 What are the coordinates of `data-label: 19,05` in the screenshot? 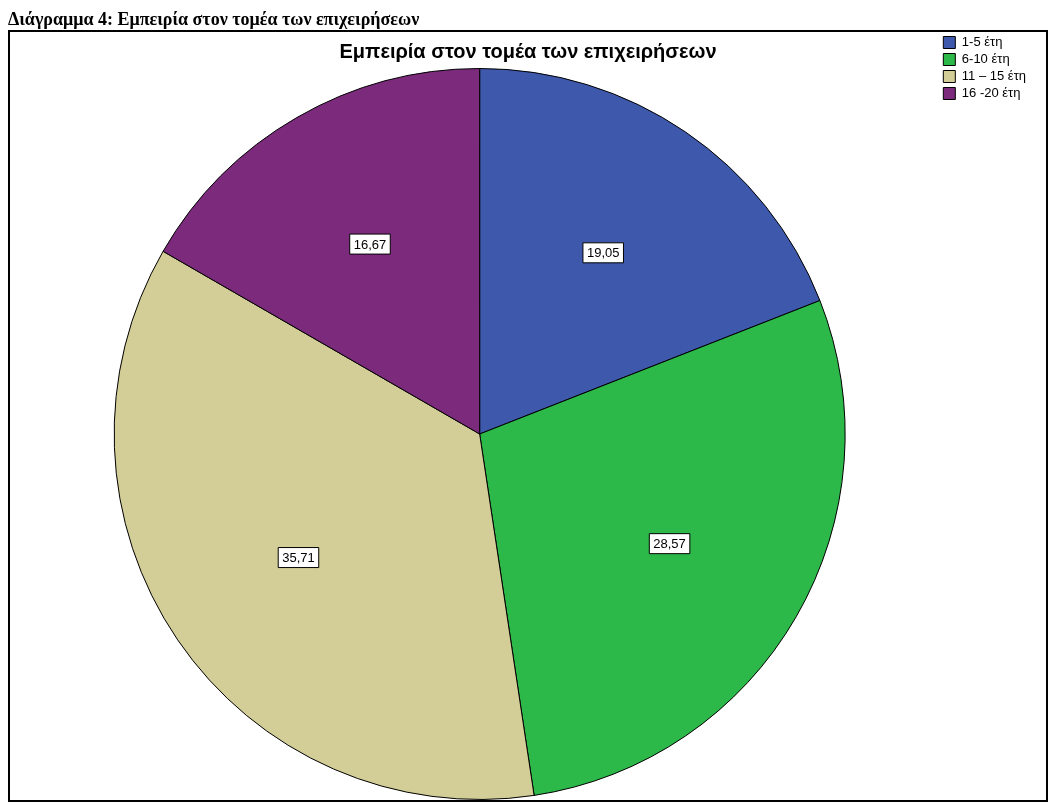 It's located at (603, 253).